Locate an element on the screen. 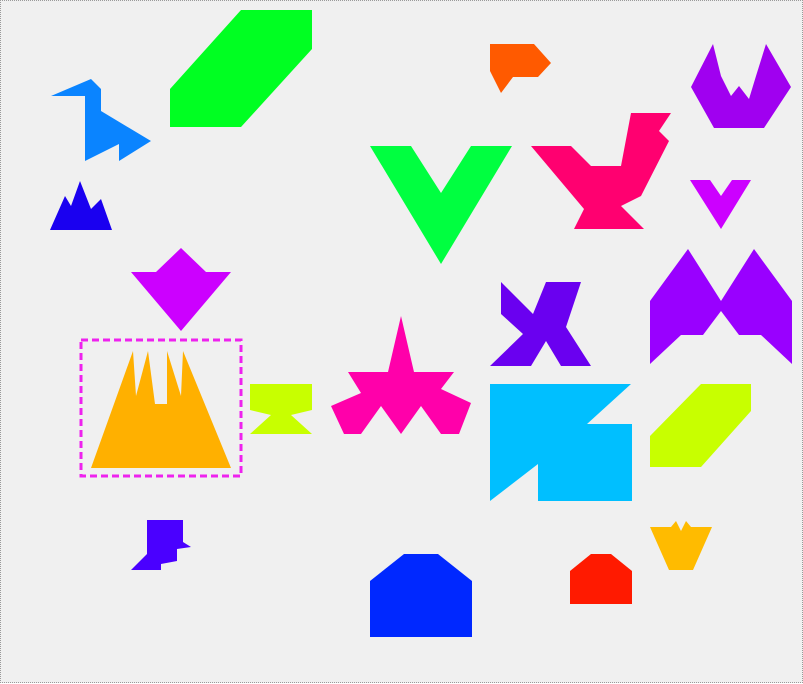 The image size is (803, 684). heron-shape is located at coordinates (101, 120).